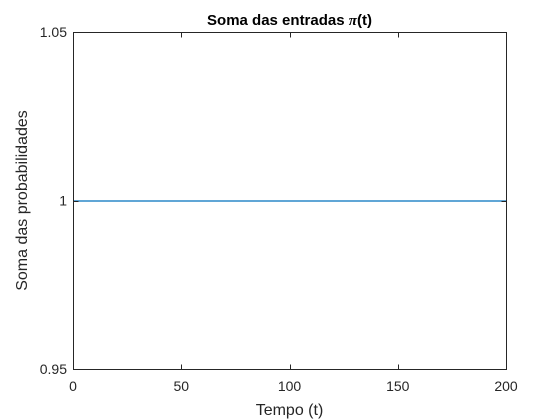  Describe the element at coordinates (53, 32) in the screenshot. I see `y-tick-label: 1.05` at that location.